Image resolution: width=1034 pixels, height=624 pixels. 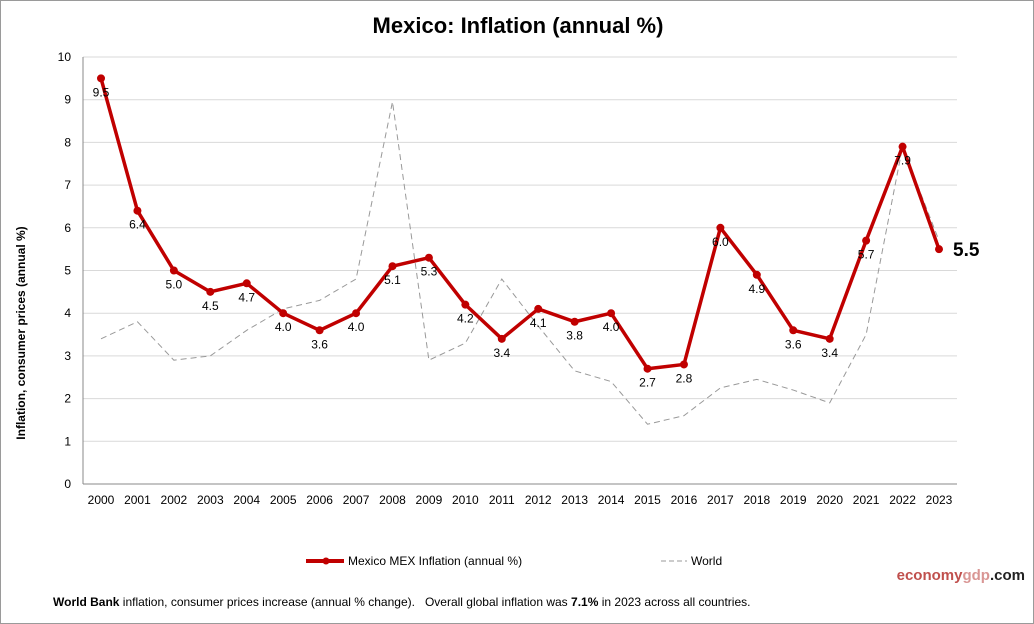 I want to click on y-tick-label: 1, so click(x=67, y=441).